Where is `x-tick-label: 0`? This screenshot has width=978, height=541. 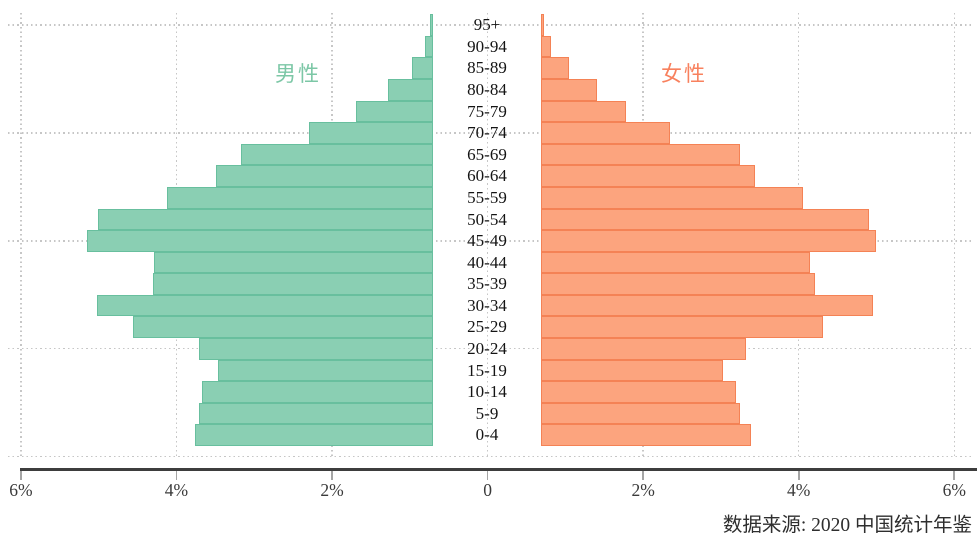 x-tick-label: 0 is located at coordinates (487, 490).